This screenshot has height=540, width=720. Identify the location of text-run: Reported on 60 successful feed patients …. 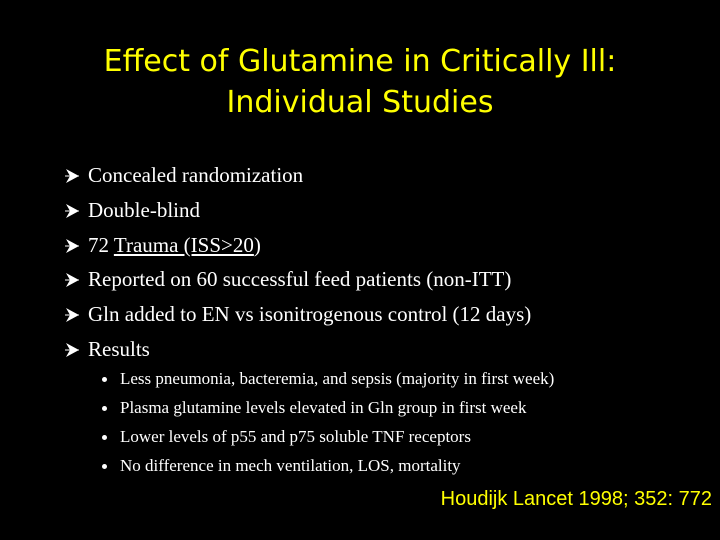
(300, 279).